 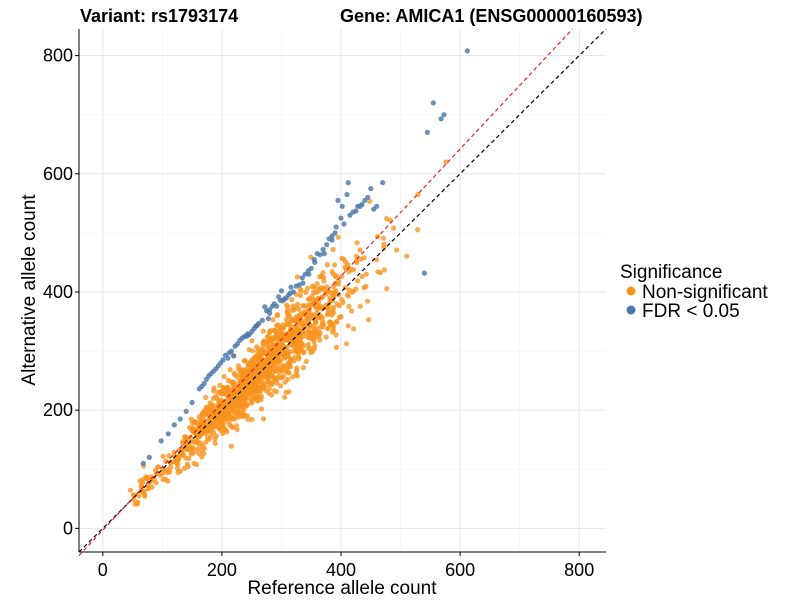 I want to click on x-tick-label: 200, so click(x=222, y=570).